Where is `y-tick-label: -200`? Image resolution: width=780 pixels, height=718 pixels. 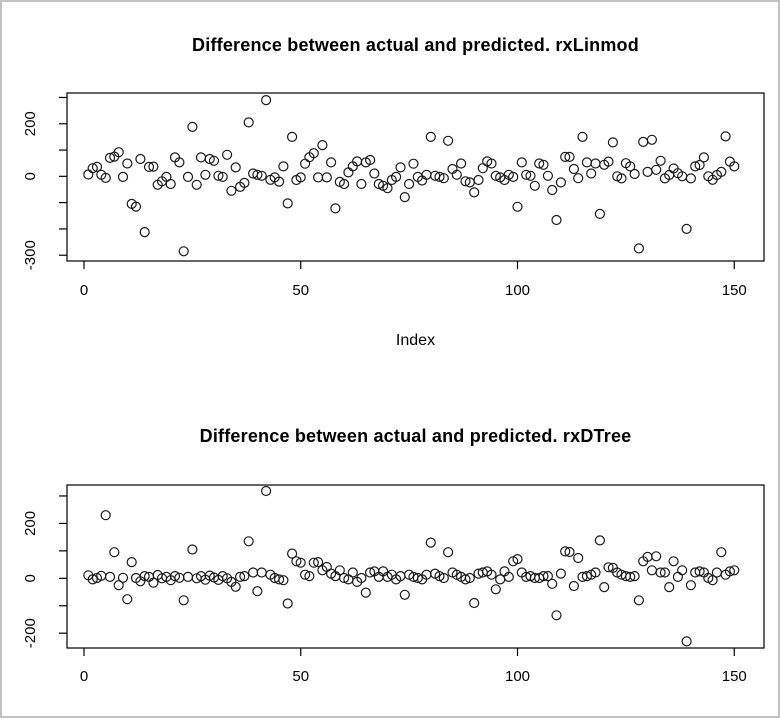 y-tick-label: -200 is located at coordinates (30, 633).